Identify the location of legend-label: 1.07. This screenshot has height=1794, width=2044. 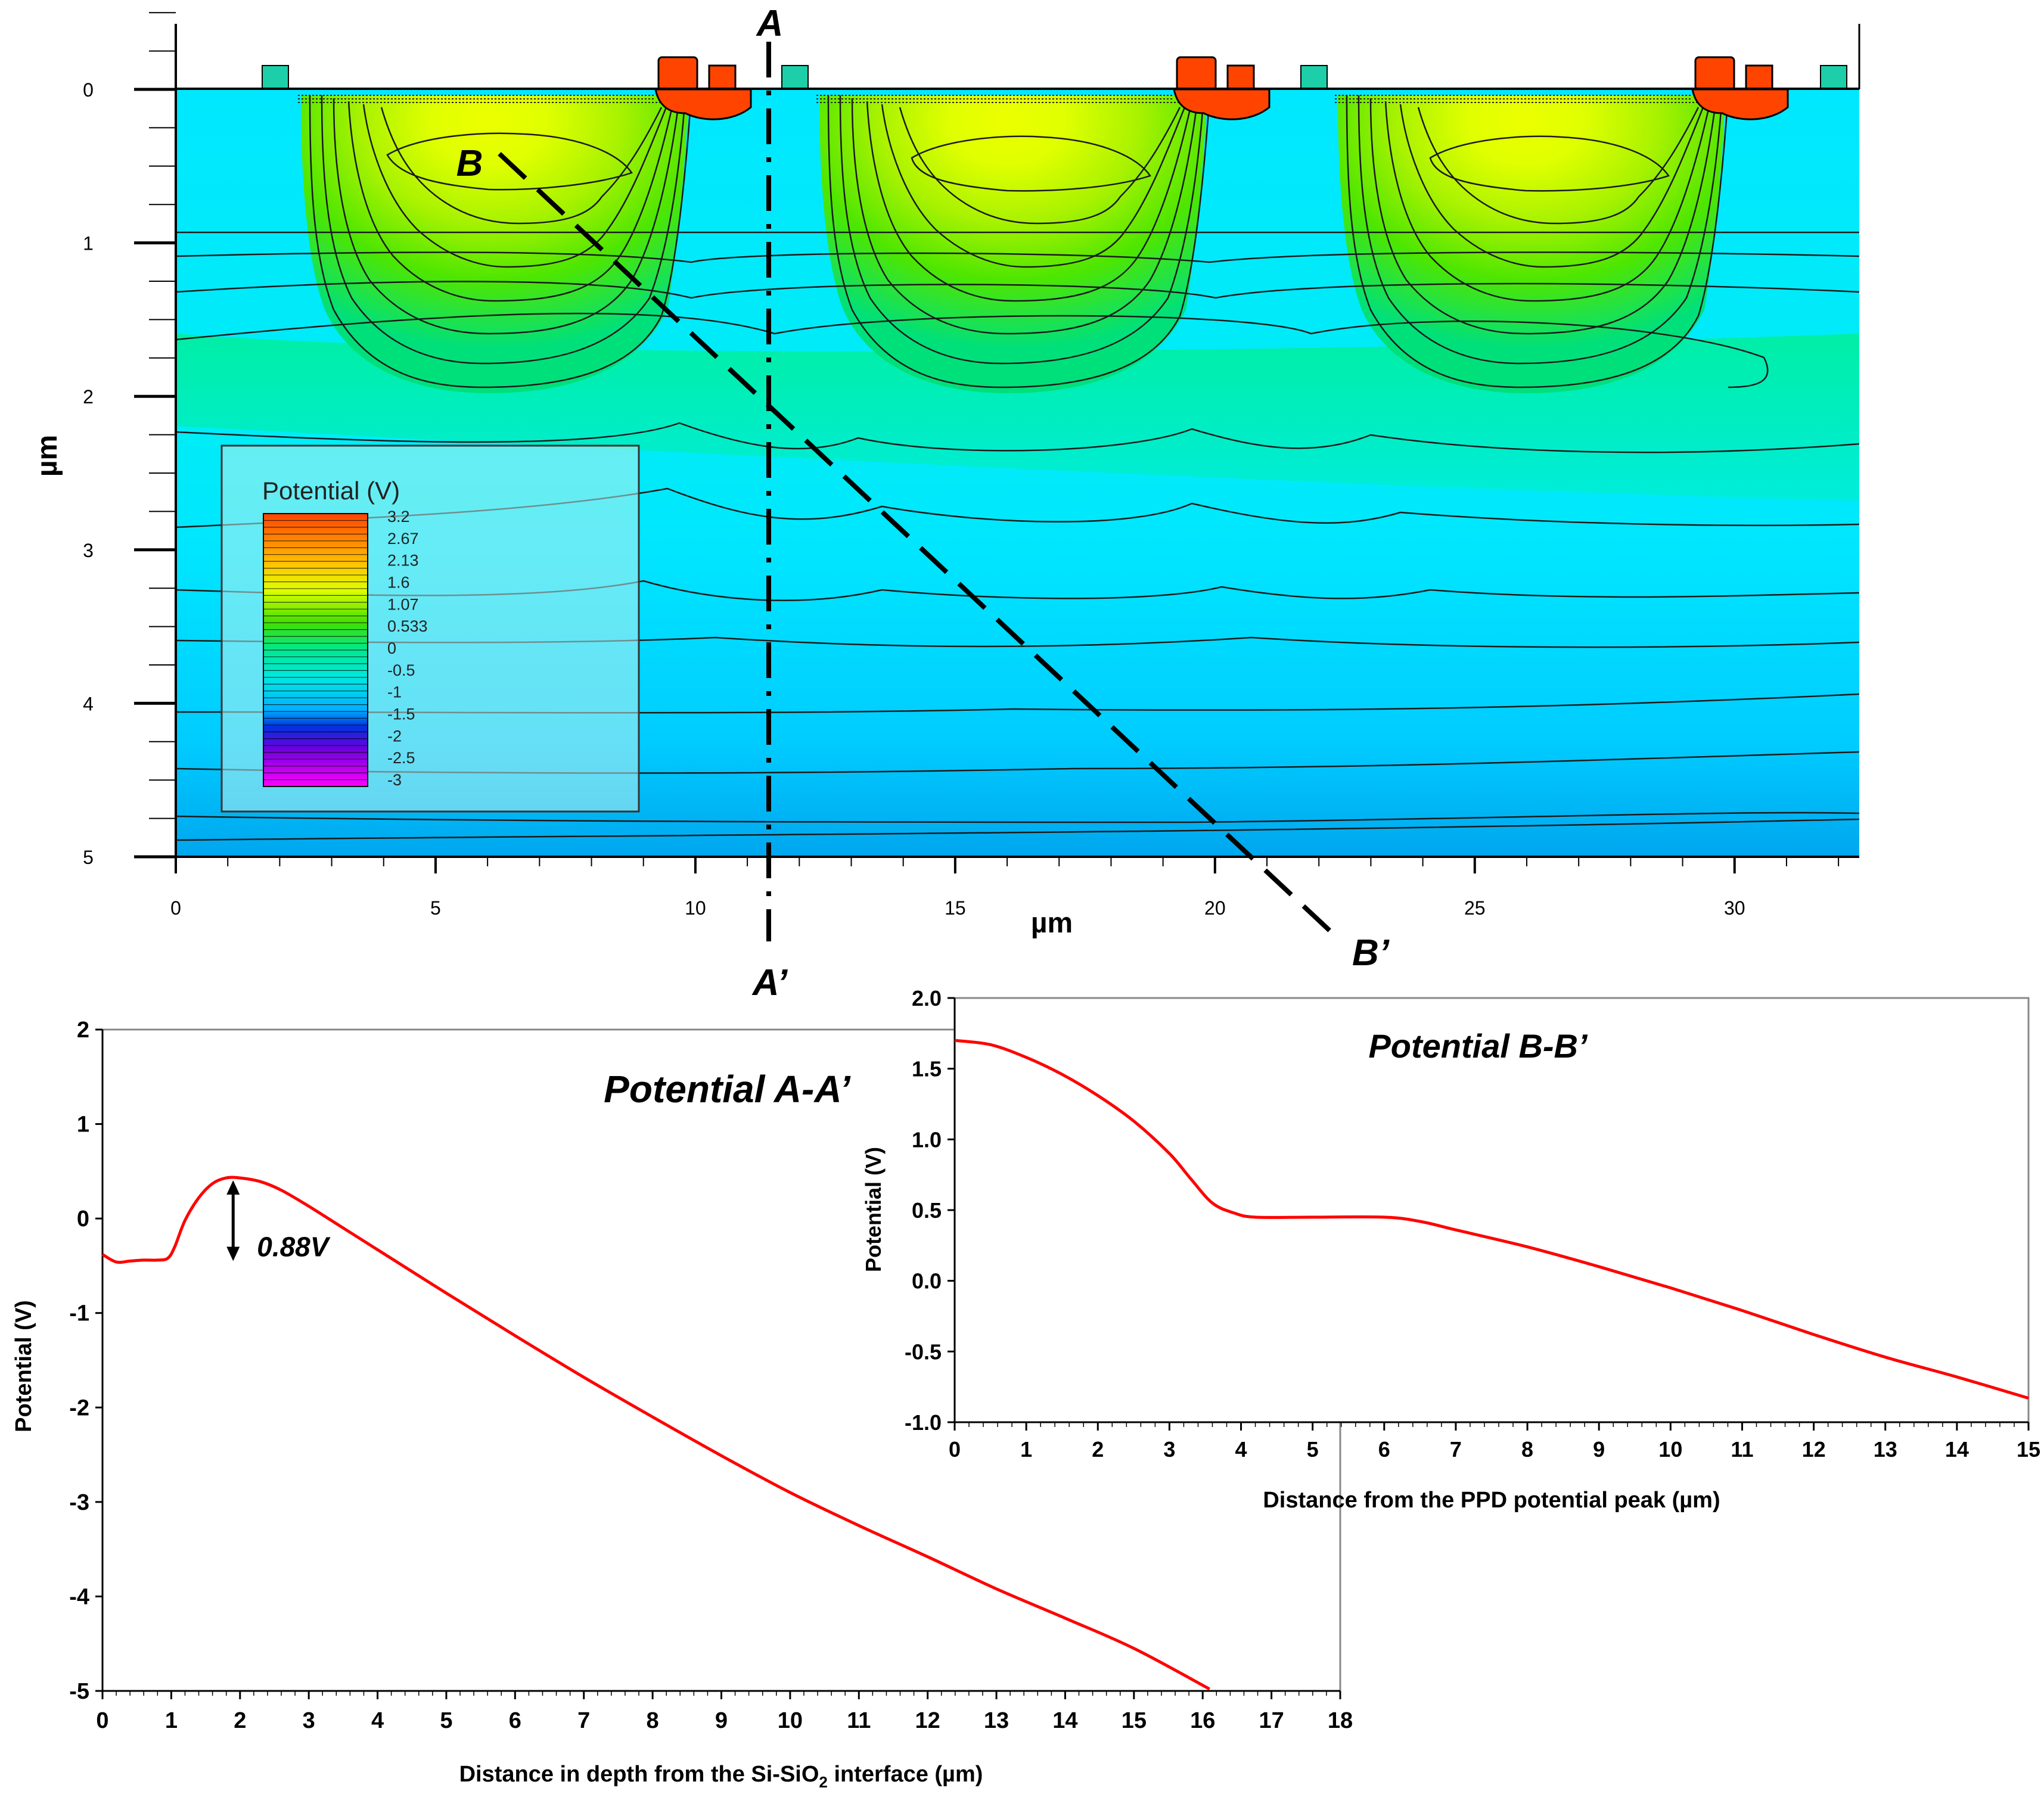
(403, 604).